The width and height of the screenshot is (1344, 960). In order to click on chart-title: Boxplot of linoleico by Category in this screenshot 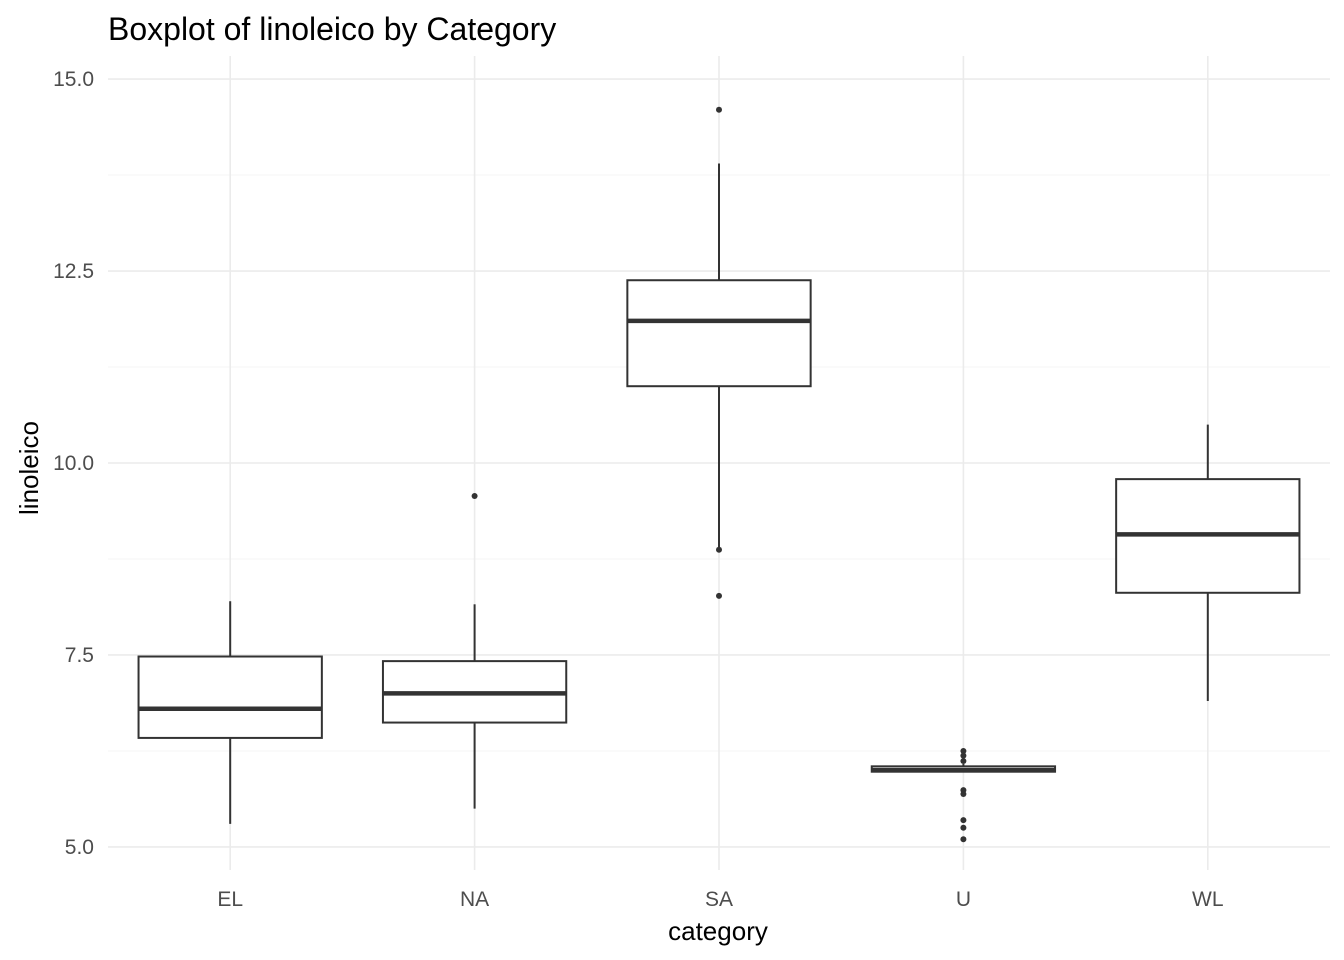, I will do `click(332, 29)`.